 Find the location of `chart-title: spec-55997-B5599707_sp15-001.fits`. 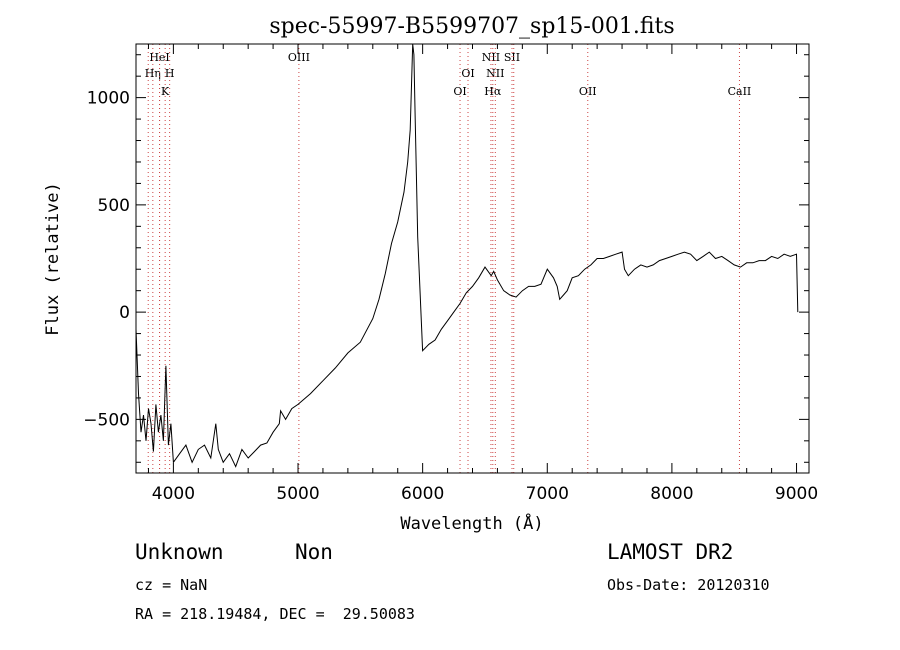

chart-title: spec-55997-B5599707_sp15-001.fits is located at coordinates (471, 26).